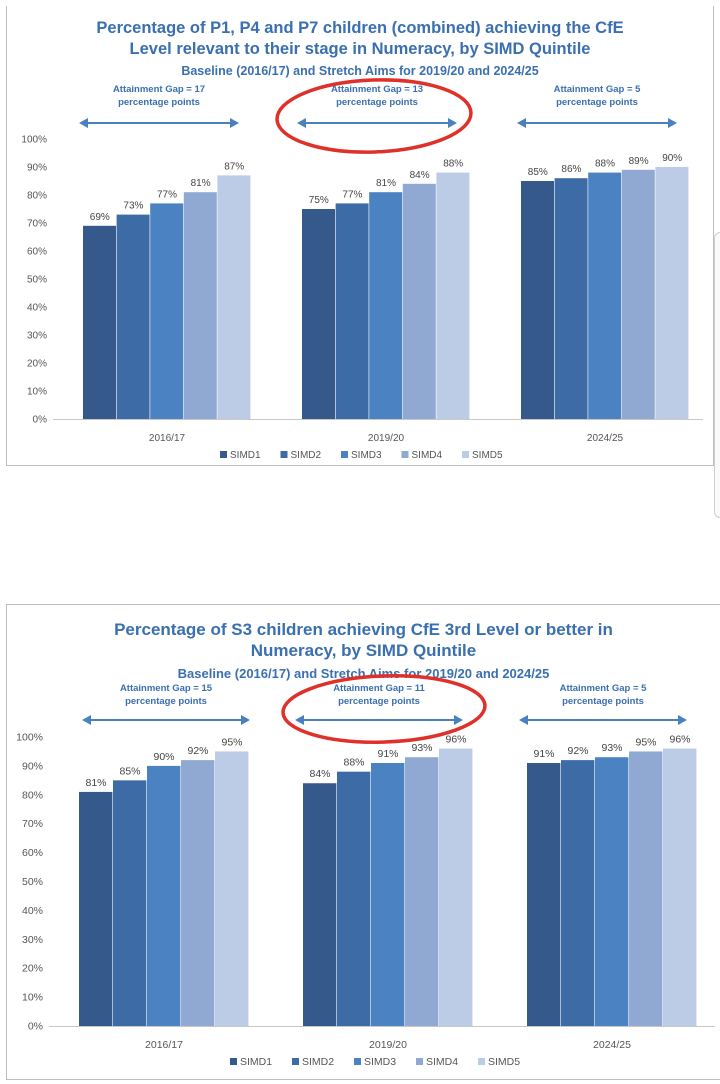 Image resolution: width=720 pixels, height=1084 pixels. I want to click on legend-label: SIMD1, so click(245, 455).